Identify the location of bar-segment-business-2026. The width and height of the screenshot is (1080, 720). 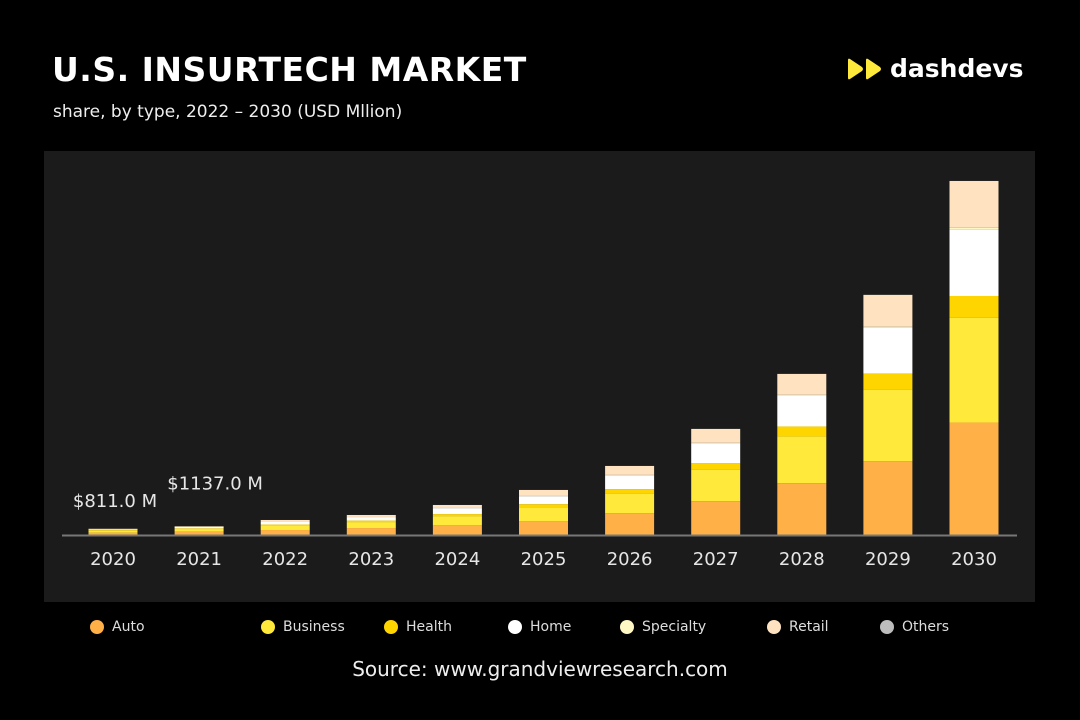
(630, 503).